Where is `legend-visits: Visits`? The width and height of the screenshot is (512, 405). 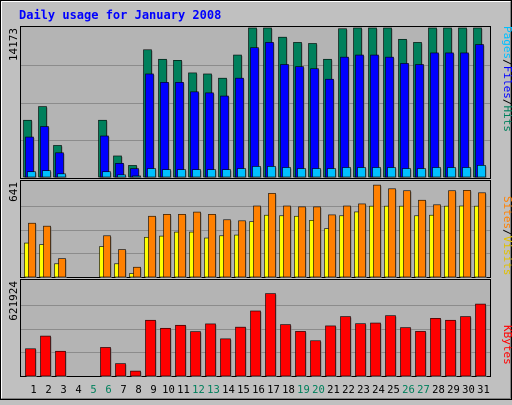 legend-visits: Visits is located at coordinates (506, 256).